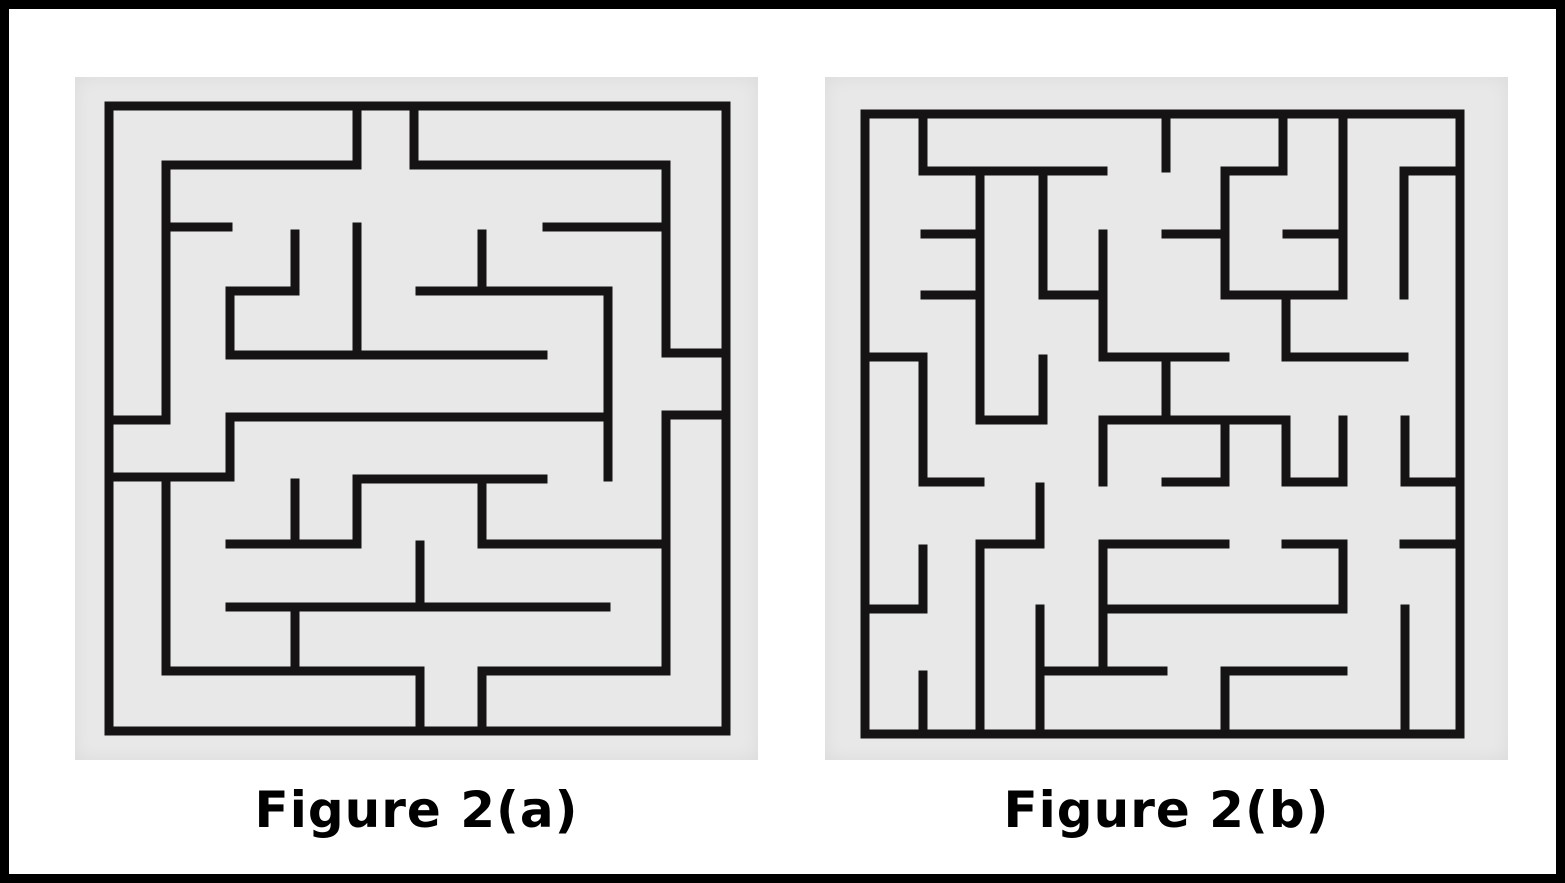 The height and width of the screenshot is (883, 1565). What do you see at coordinates (416, 810) in the screenshot?
I see `figure-caption-a: Figure 2(a)` at bounding box center [416, 810].